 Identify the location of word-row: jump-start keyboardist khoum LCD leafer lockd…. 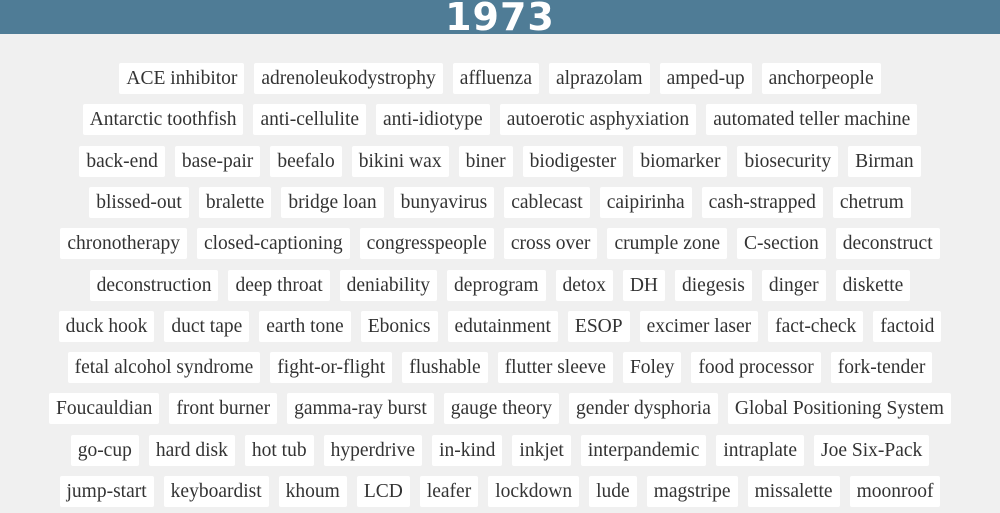
(500, 491).